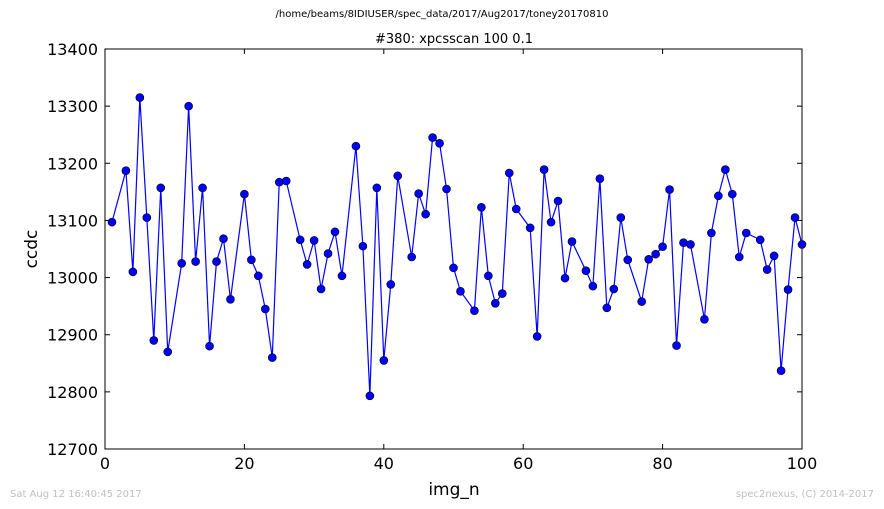 The image size is (884, 509). What do you see at coordinates (32, 249) in the screenshot?
I see `y-axis-label: ccdc` at bounding box center [32, 249].